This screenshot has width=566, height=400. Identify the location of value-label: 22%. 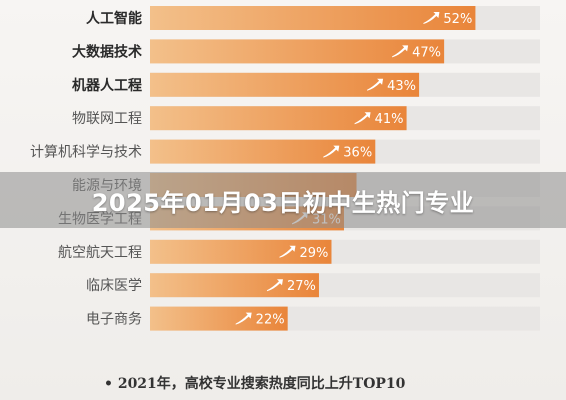
(270, 320).